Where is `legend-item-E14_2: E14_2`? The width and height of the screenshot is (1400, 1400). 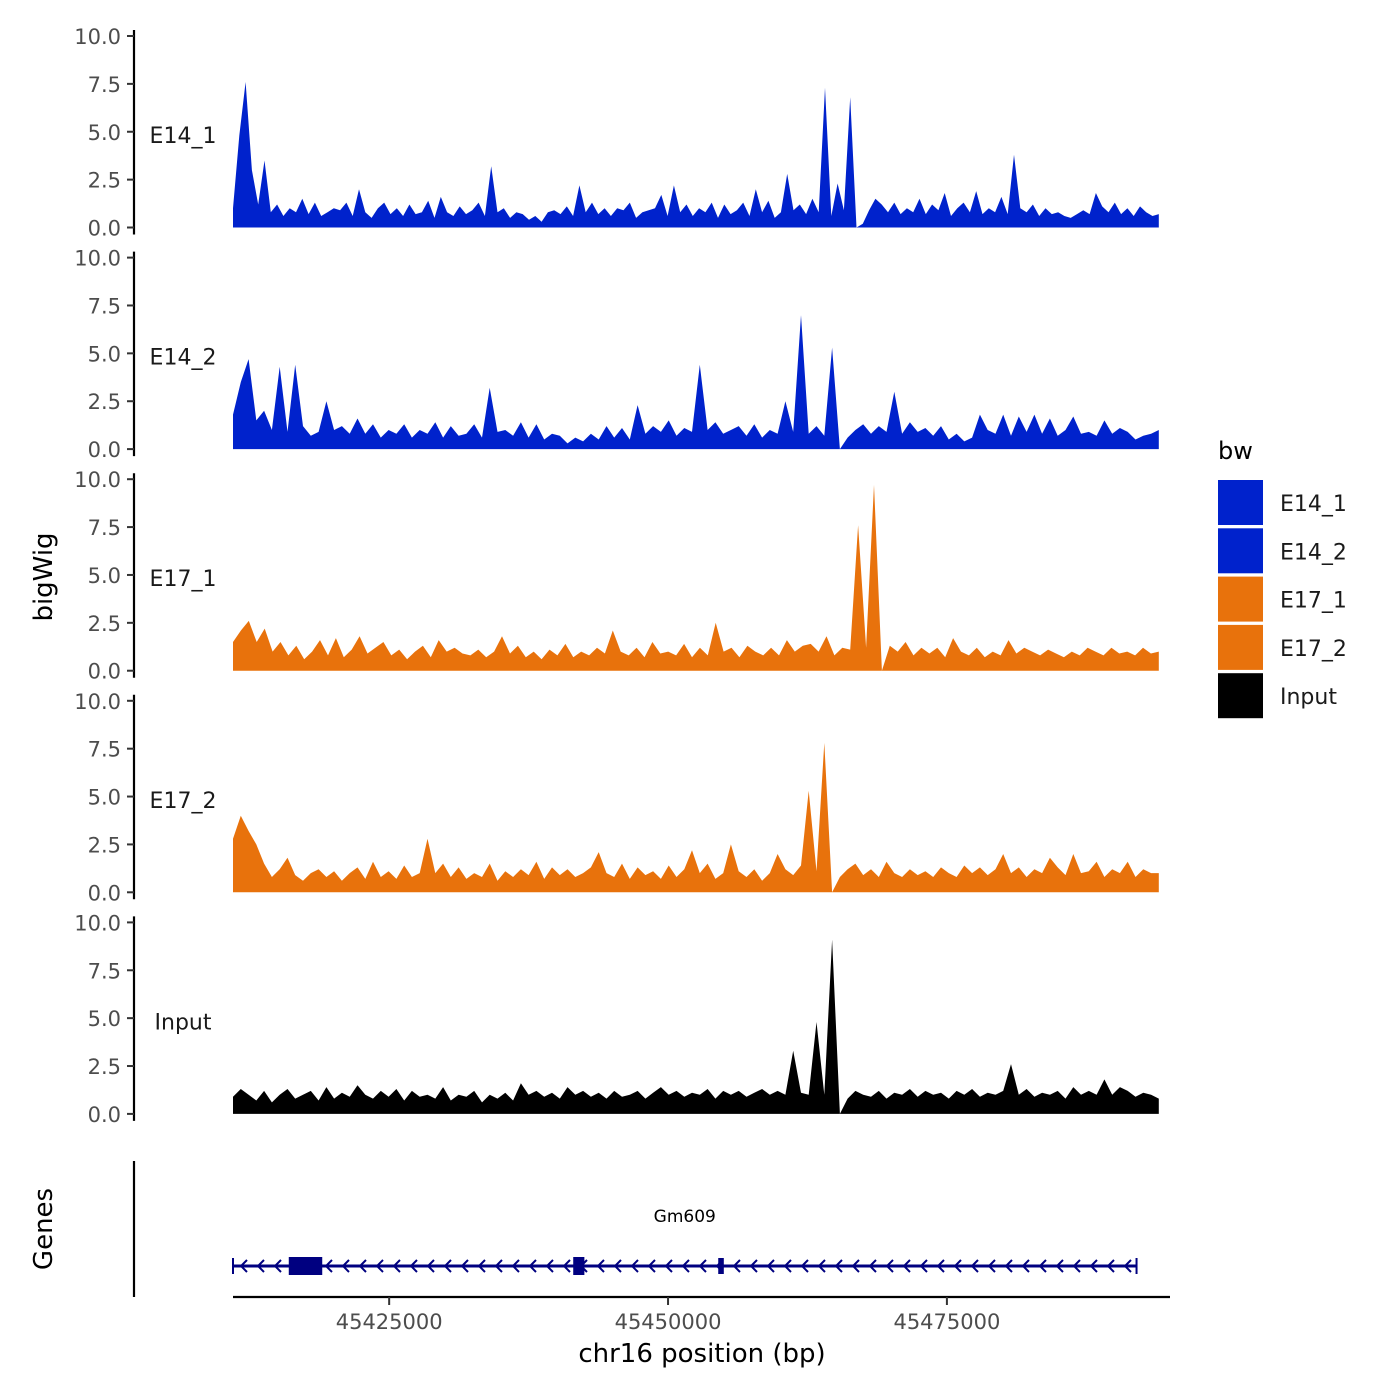
legend-item-E14_2: E14_2 is located at coordinates (1282, 551).